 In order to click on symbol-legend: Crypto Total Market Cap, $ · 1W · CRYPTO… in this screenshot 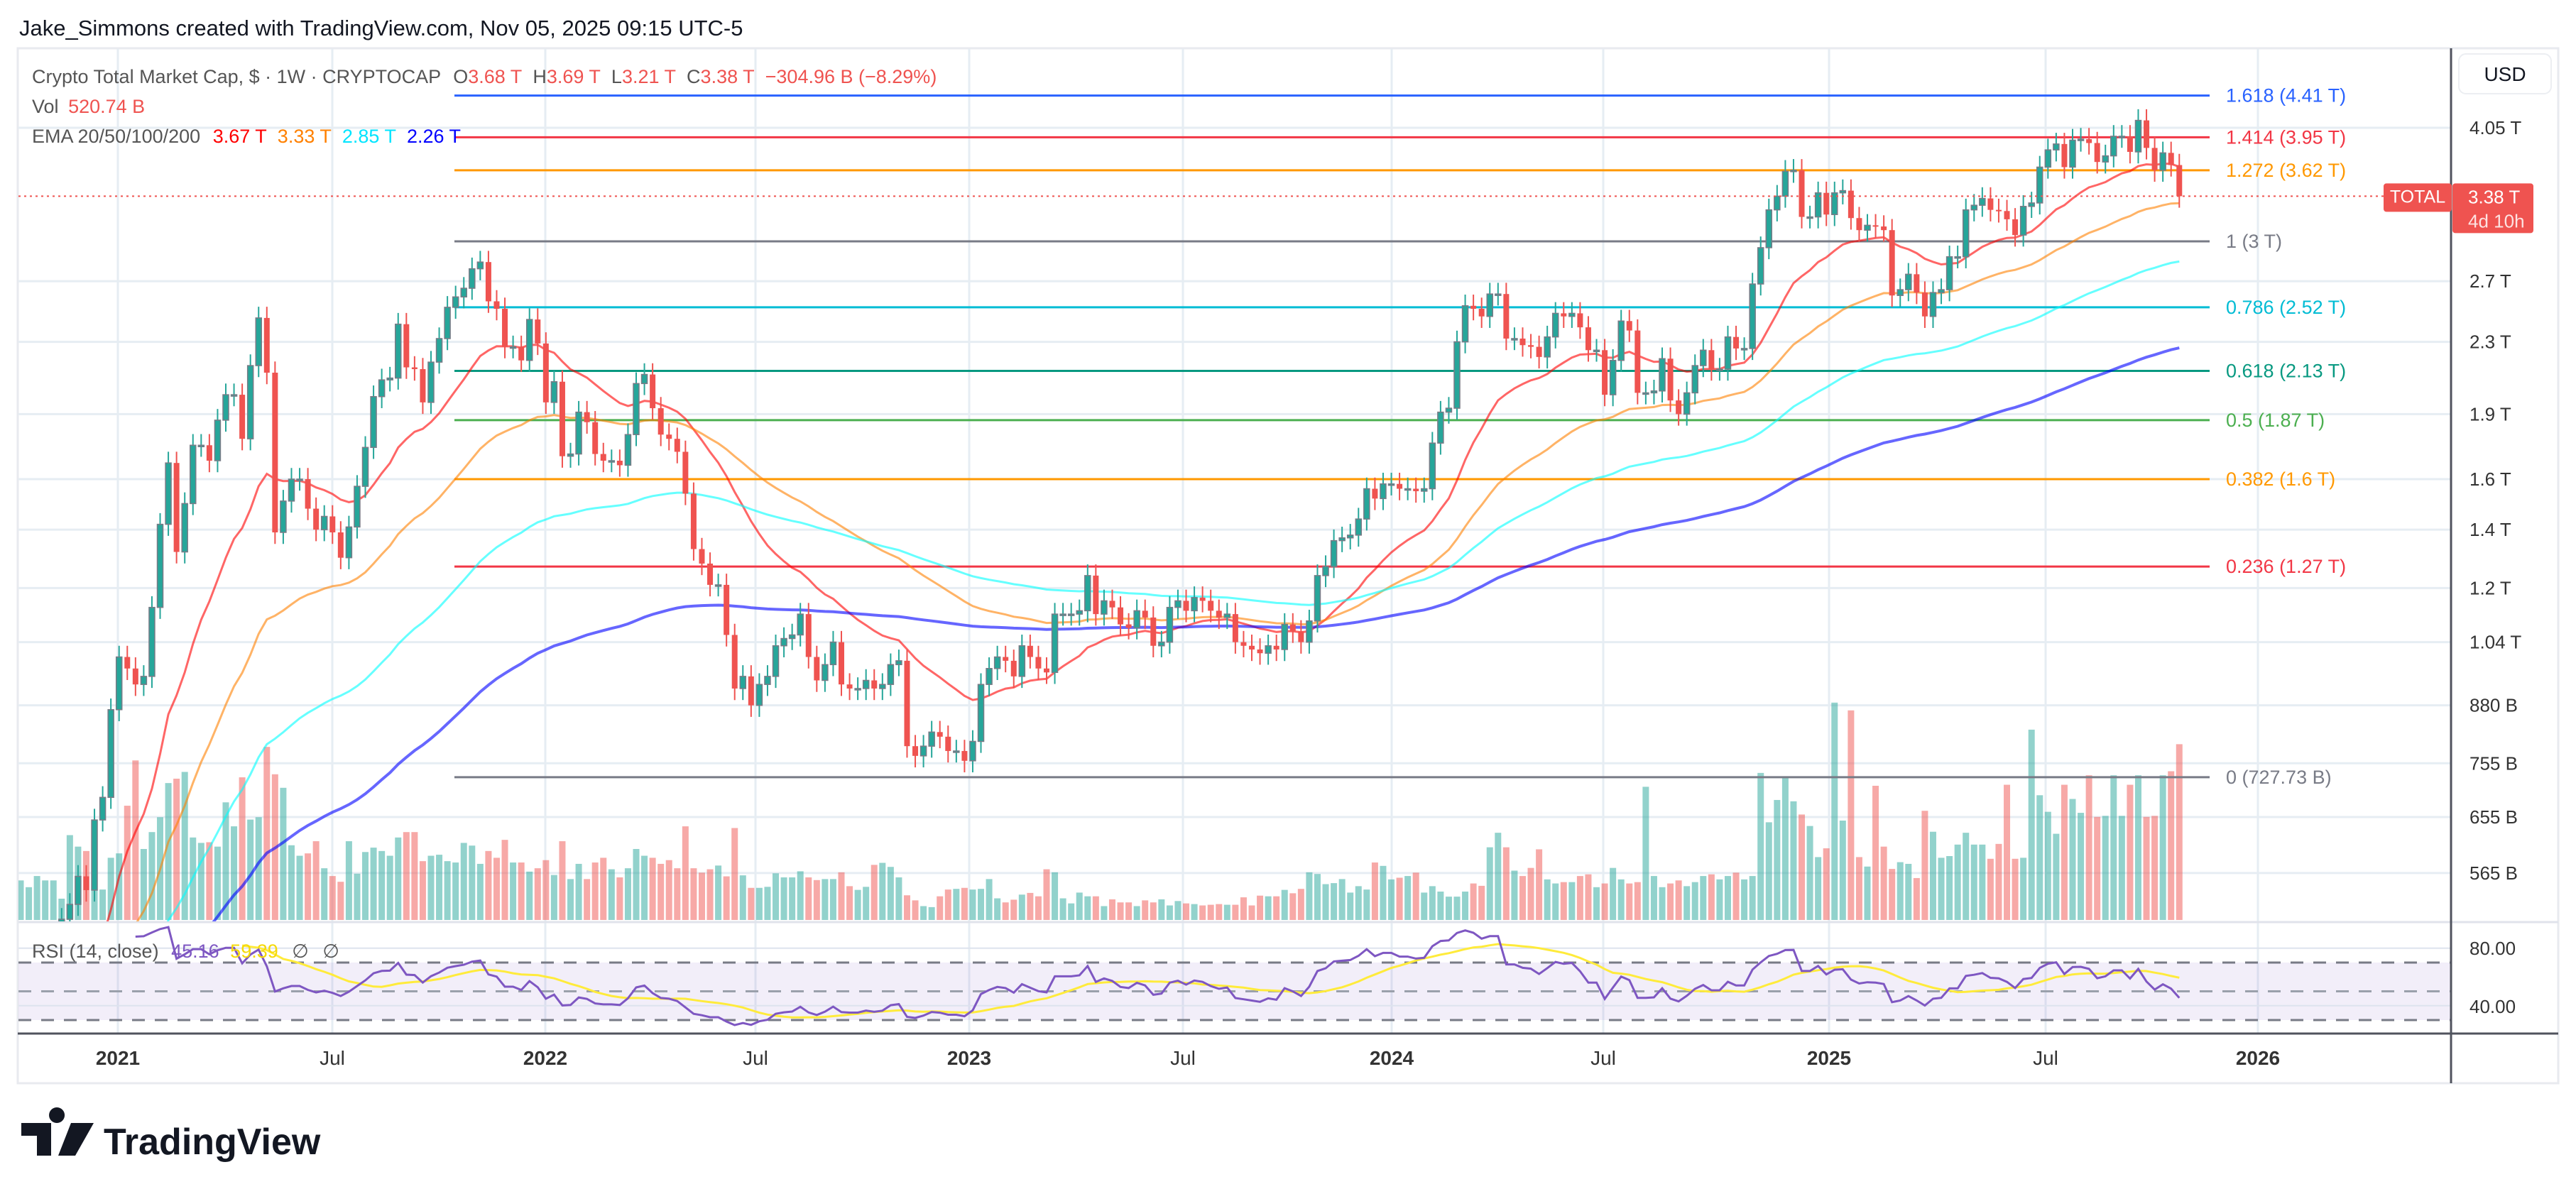, I will do `click(484, 76)`.